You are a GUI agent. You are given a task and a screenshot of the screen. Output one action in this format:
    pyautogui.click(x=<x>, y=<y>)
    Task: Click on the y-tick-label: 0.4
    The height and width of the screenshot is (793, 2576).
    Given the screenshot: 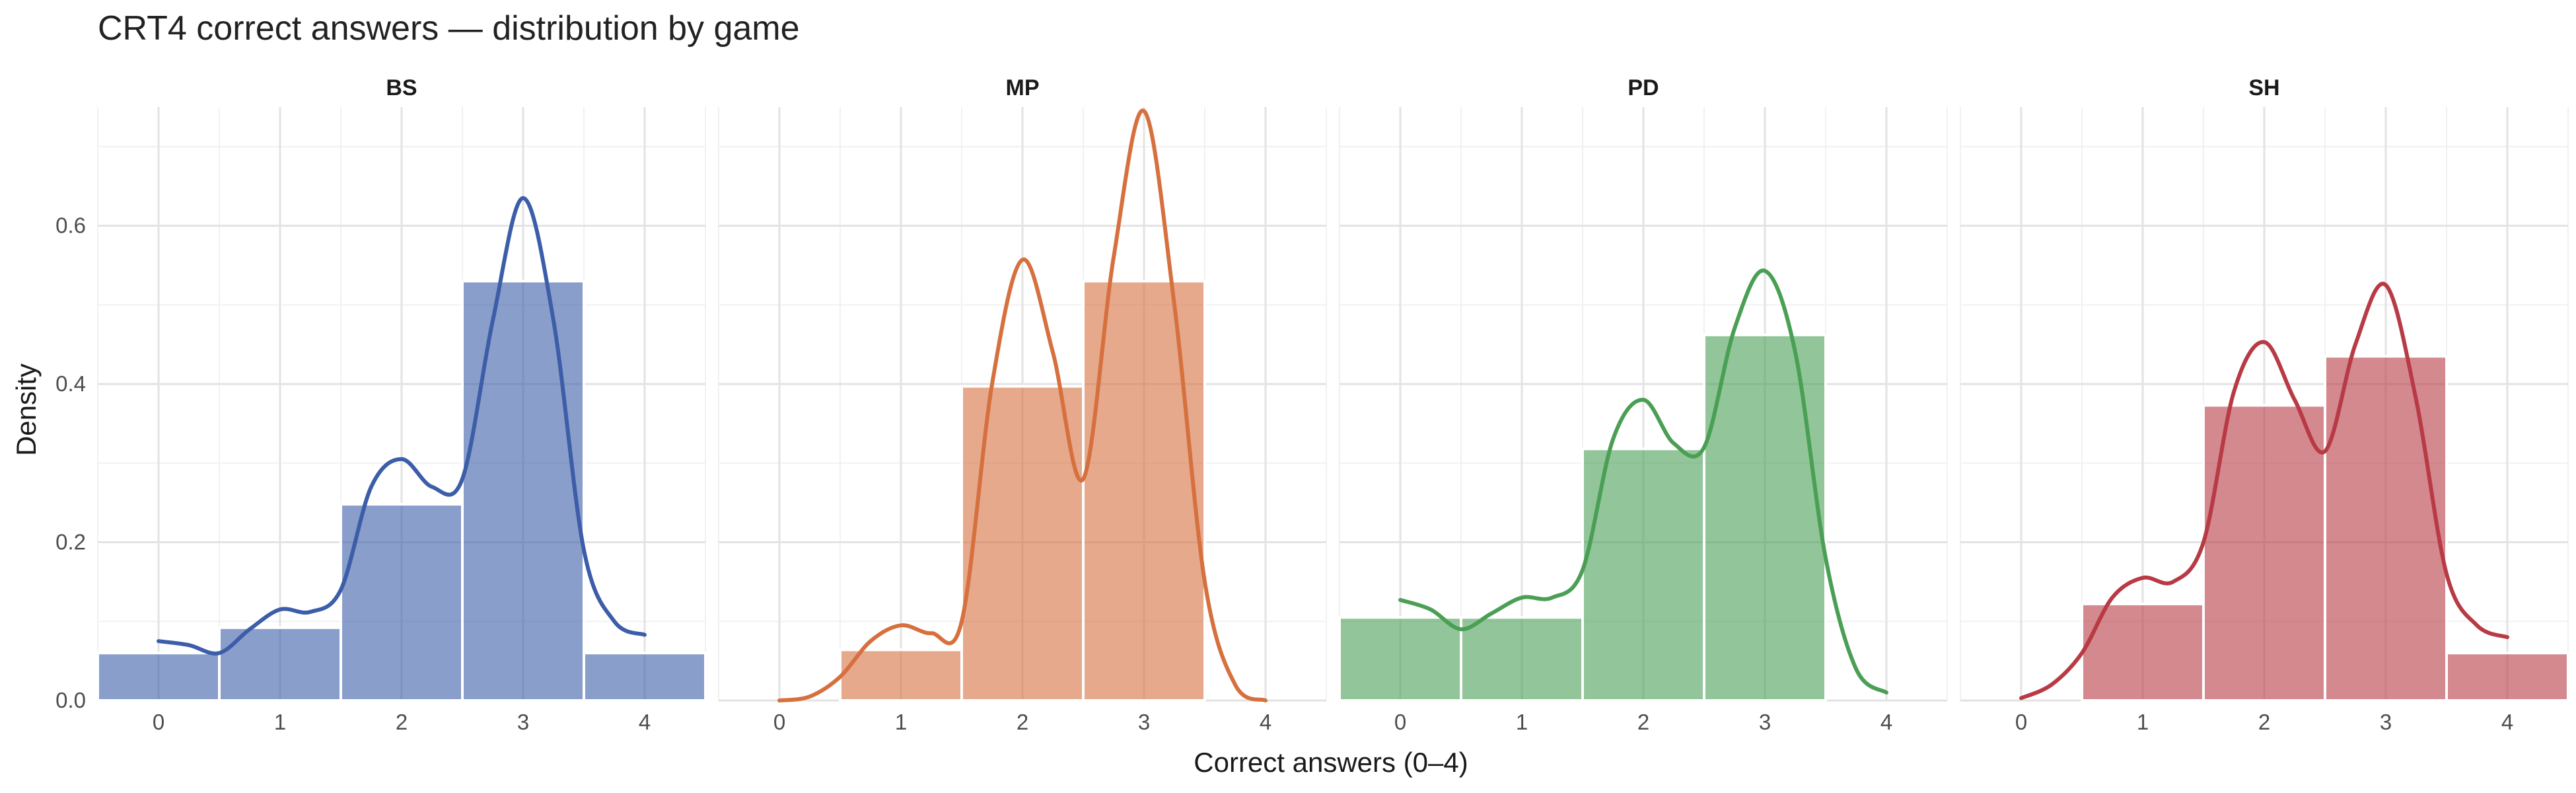 What is the action you would take?
    pyautogui.click(x=70, y=383)
    